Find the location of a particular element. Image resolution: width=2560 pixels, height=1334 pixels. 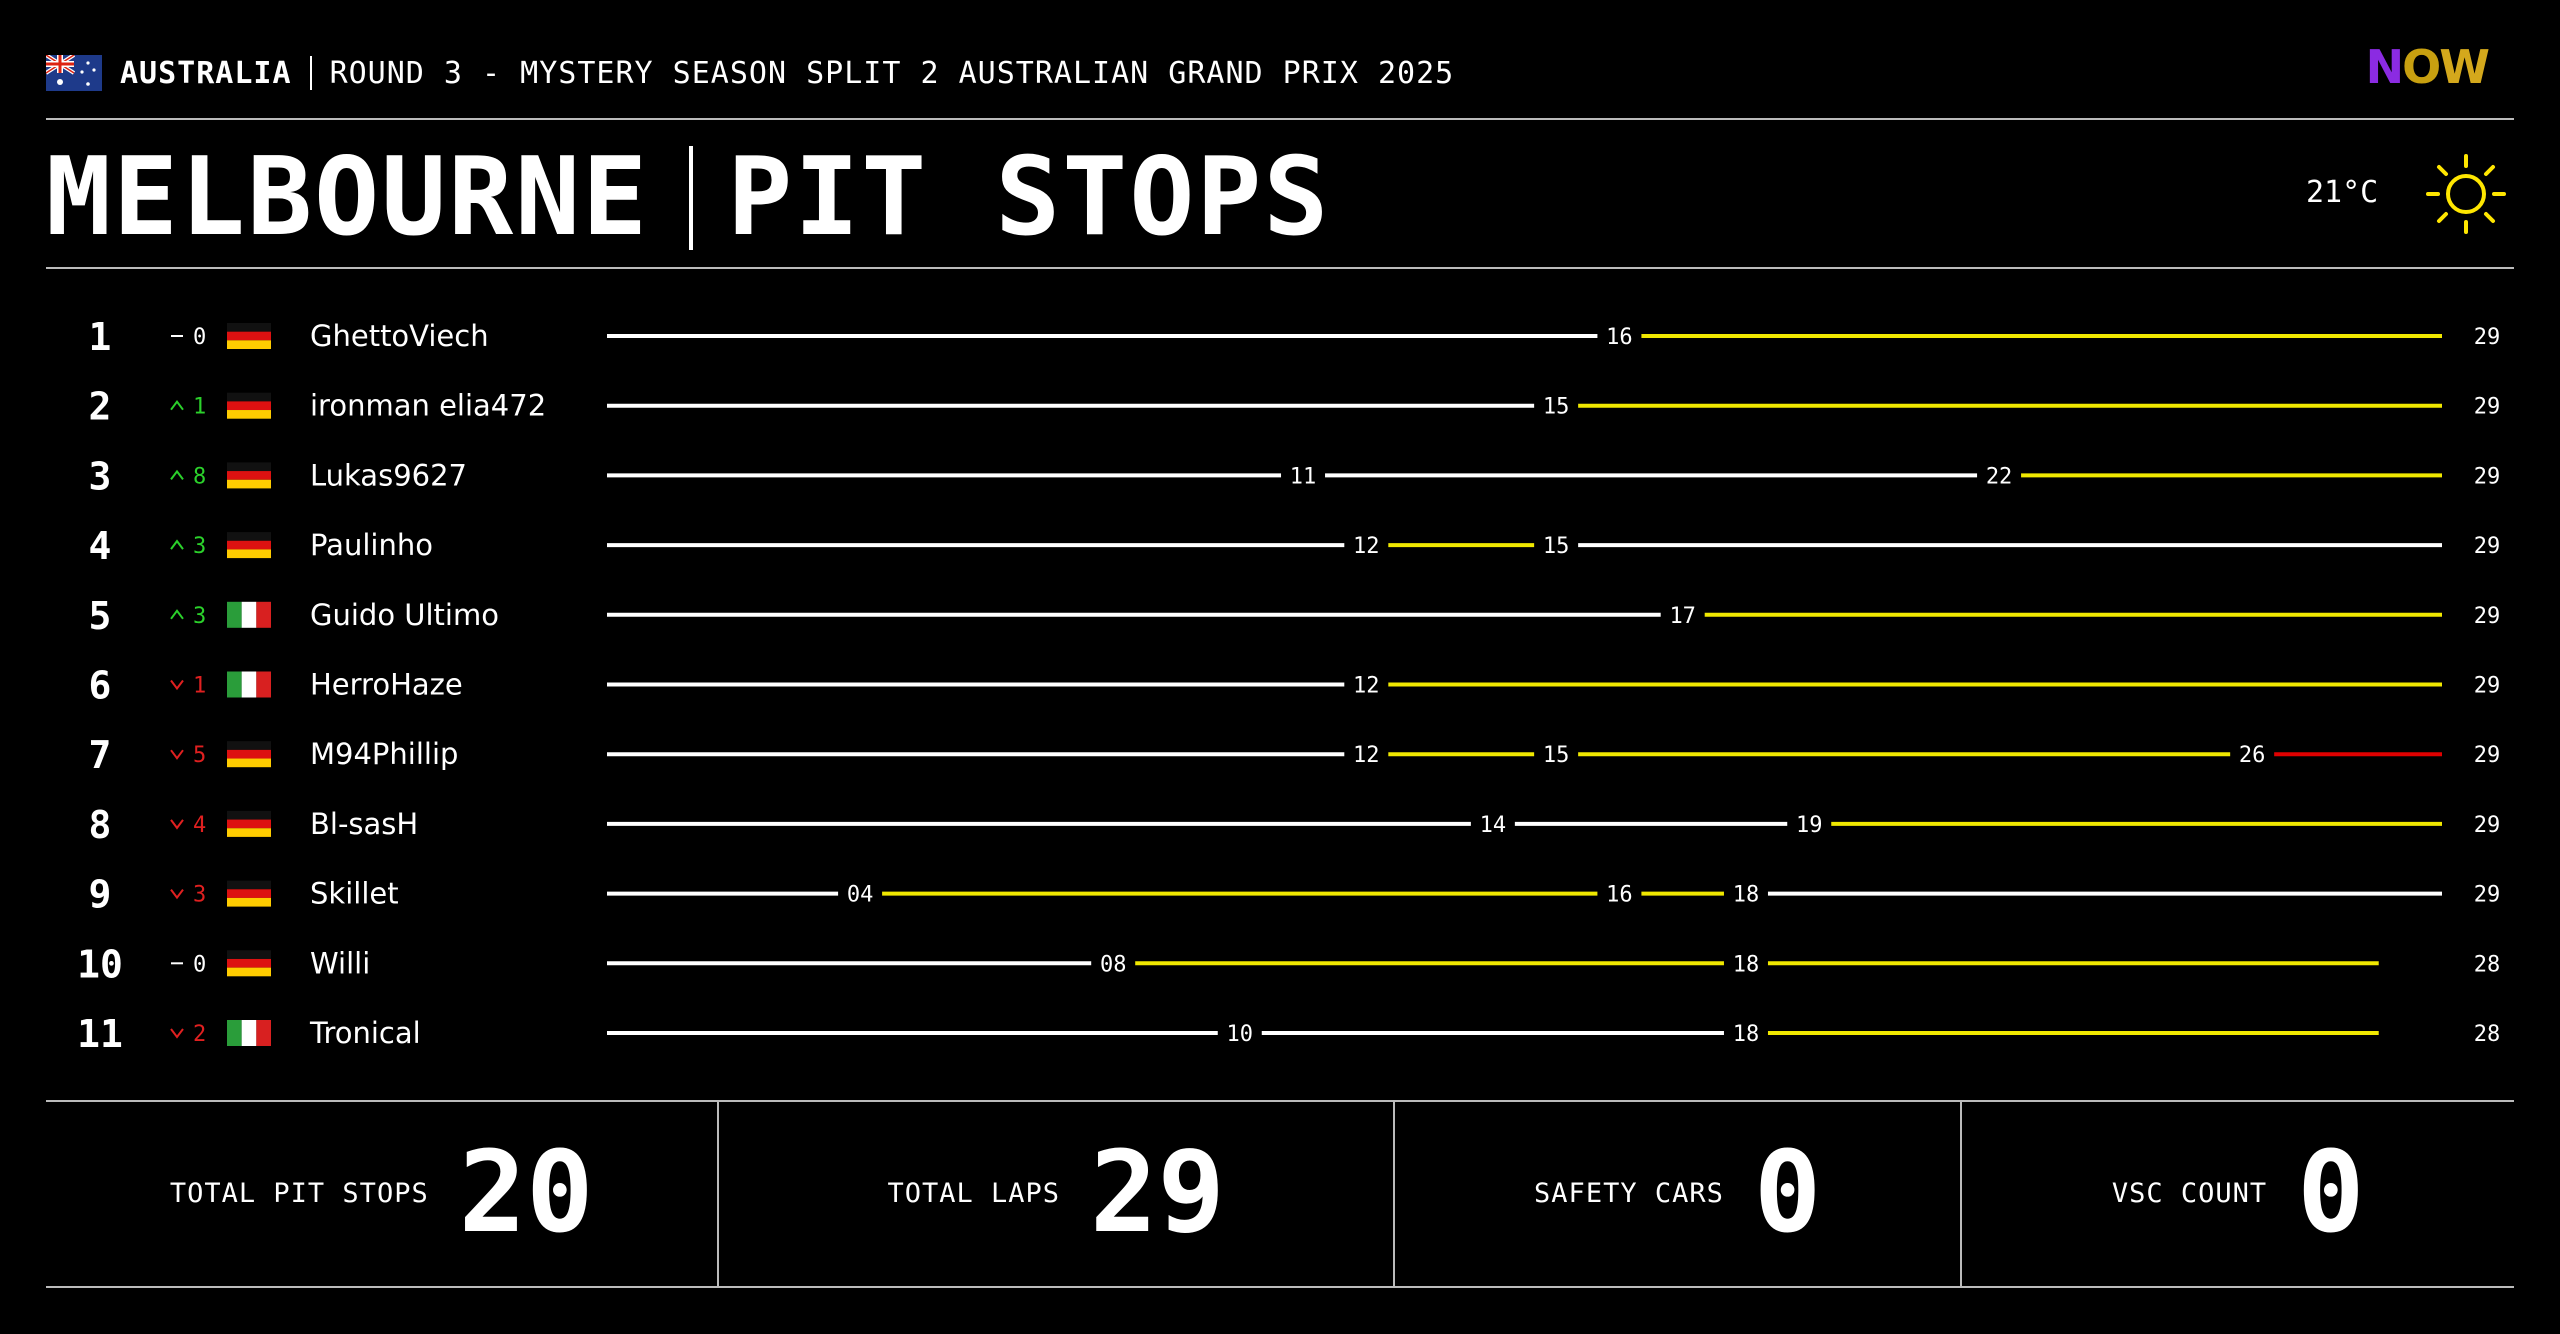

stat-total-laps: TOTAL LAPS 29 is located at coordinates (1057, 1193).